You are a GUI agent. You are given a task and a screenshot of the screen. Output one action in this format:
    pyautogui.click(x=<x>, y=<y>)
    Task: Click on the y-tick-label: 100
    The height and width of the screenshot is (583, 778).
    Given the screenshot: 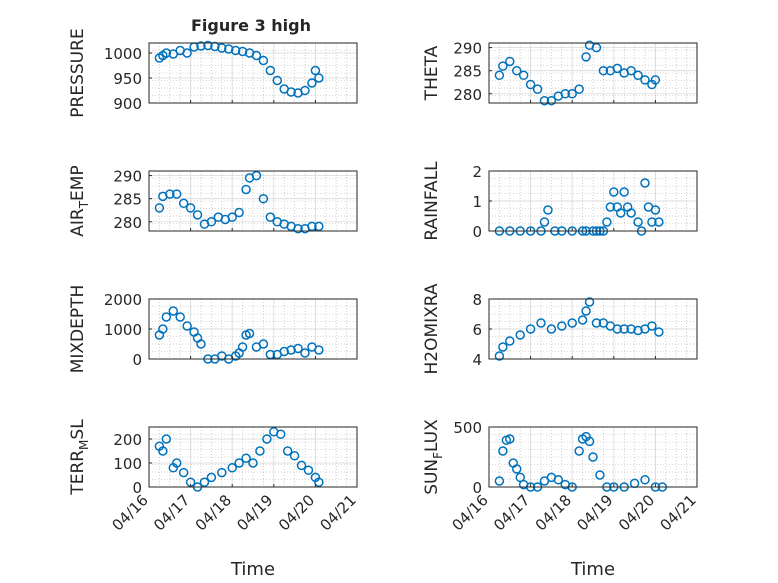 What is the action you would take?
    pyautogui.click(x=127, y=464)
    